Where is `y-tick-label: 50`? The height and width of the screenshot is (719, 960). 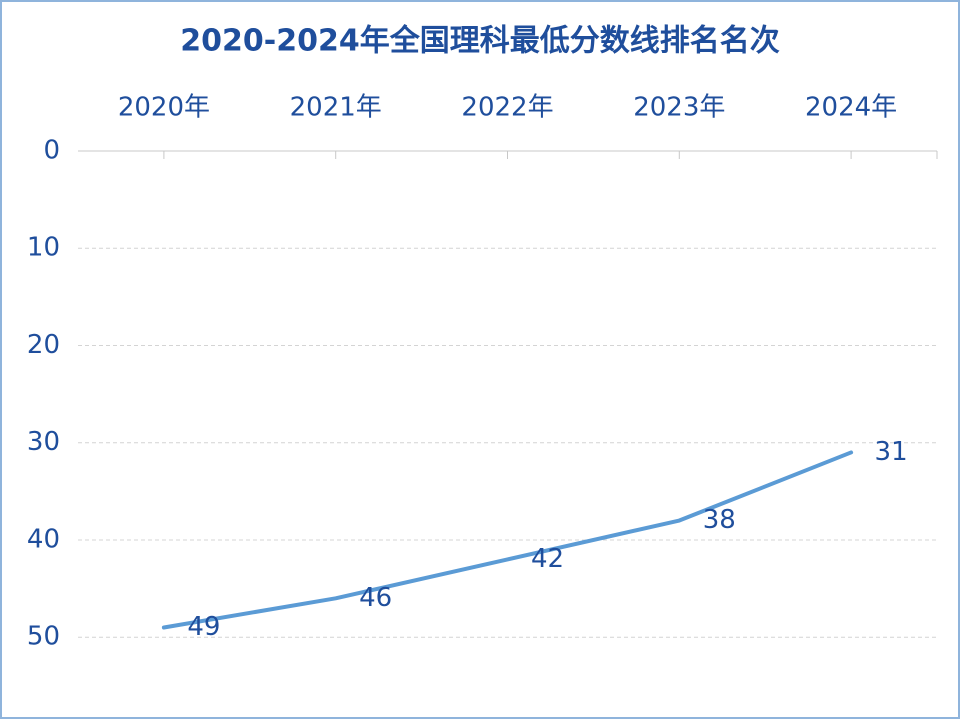 y-tick-label: 50 is located at coordinates (43, 637).